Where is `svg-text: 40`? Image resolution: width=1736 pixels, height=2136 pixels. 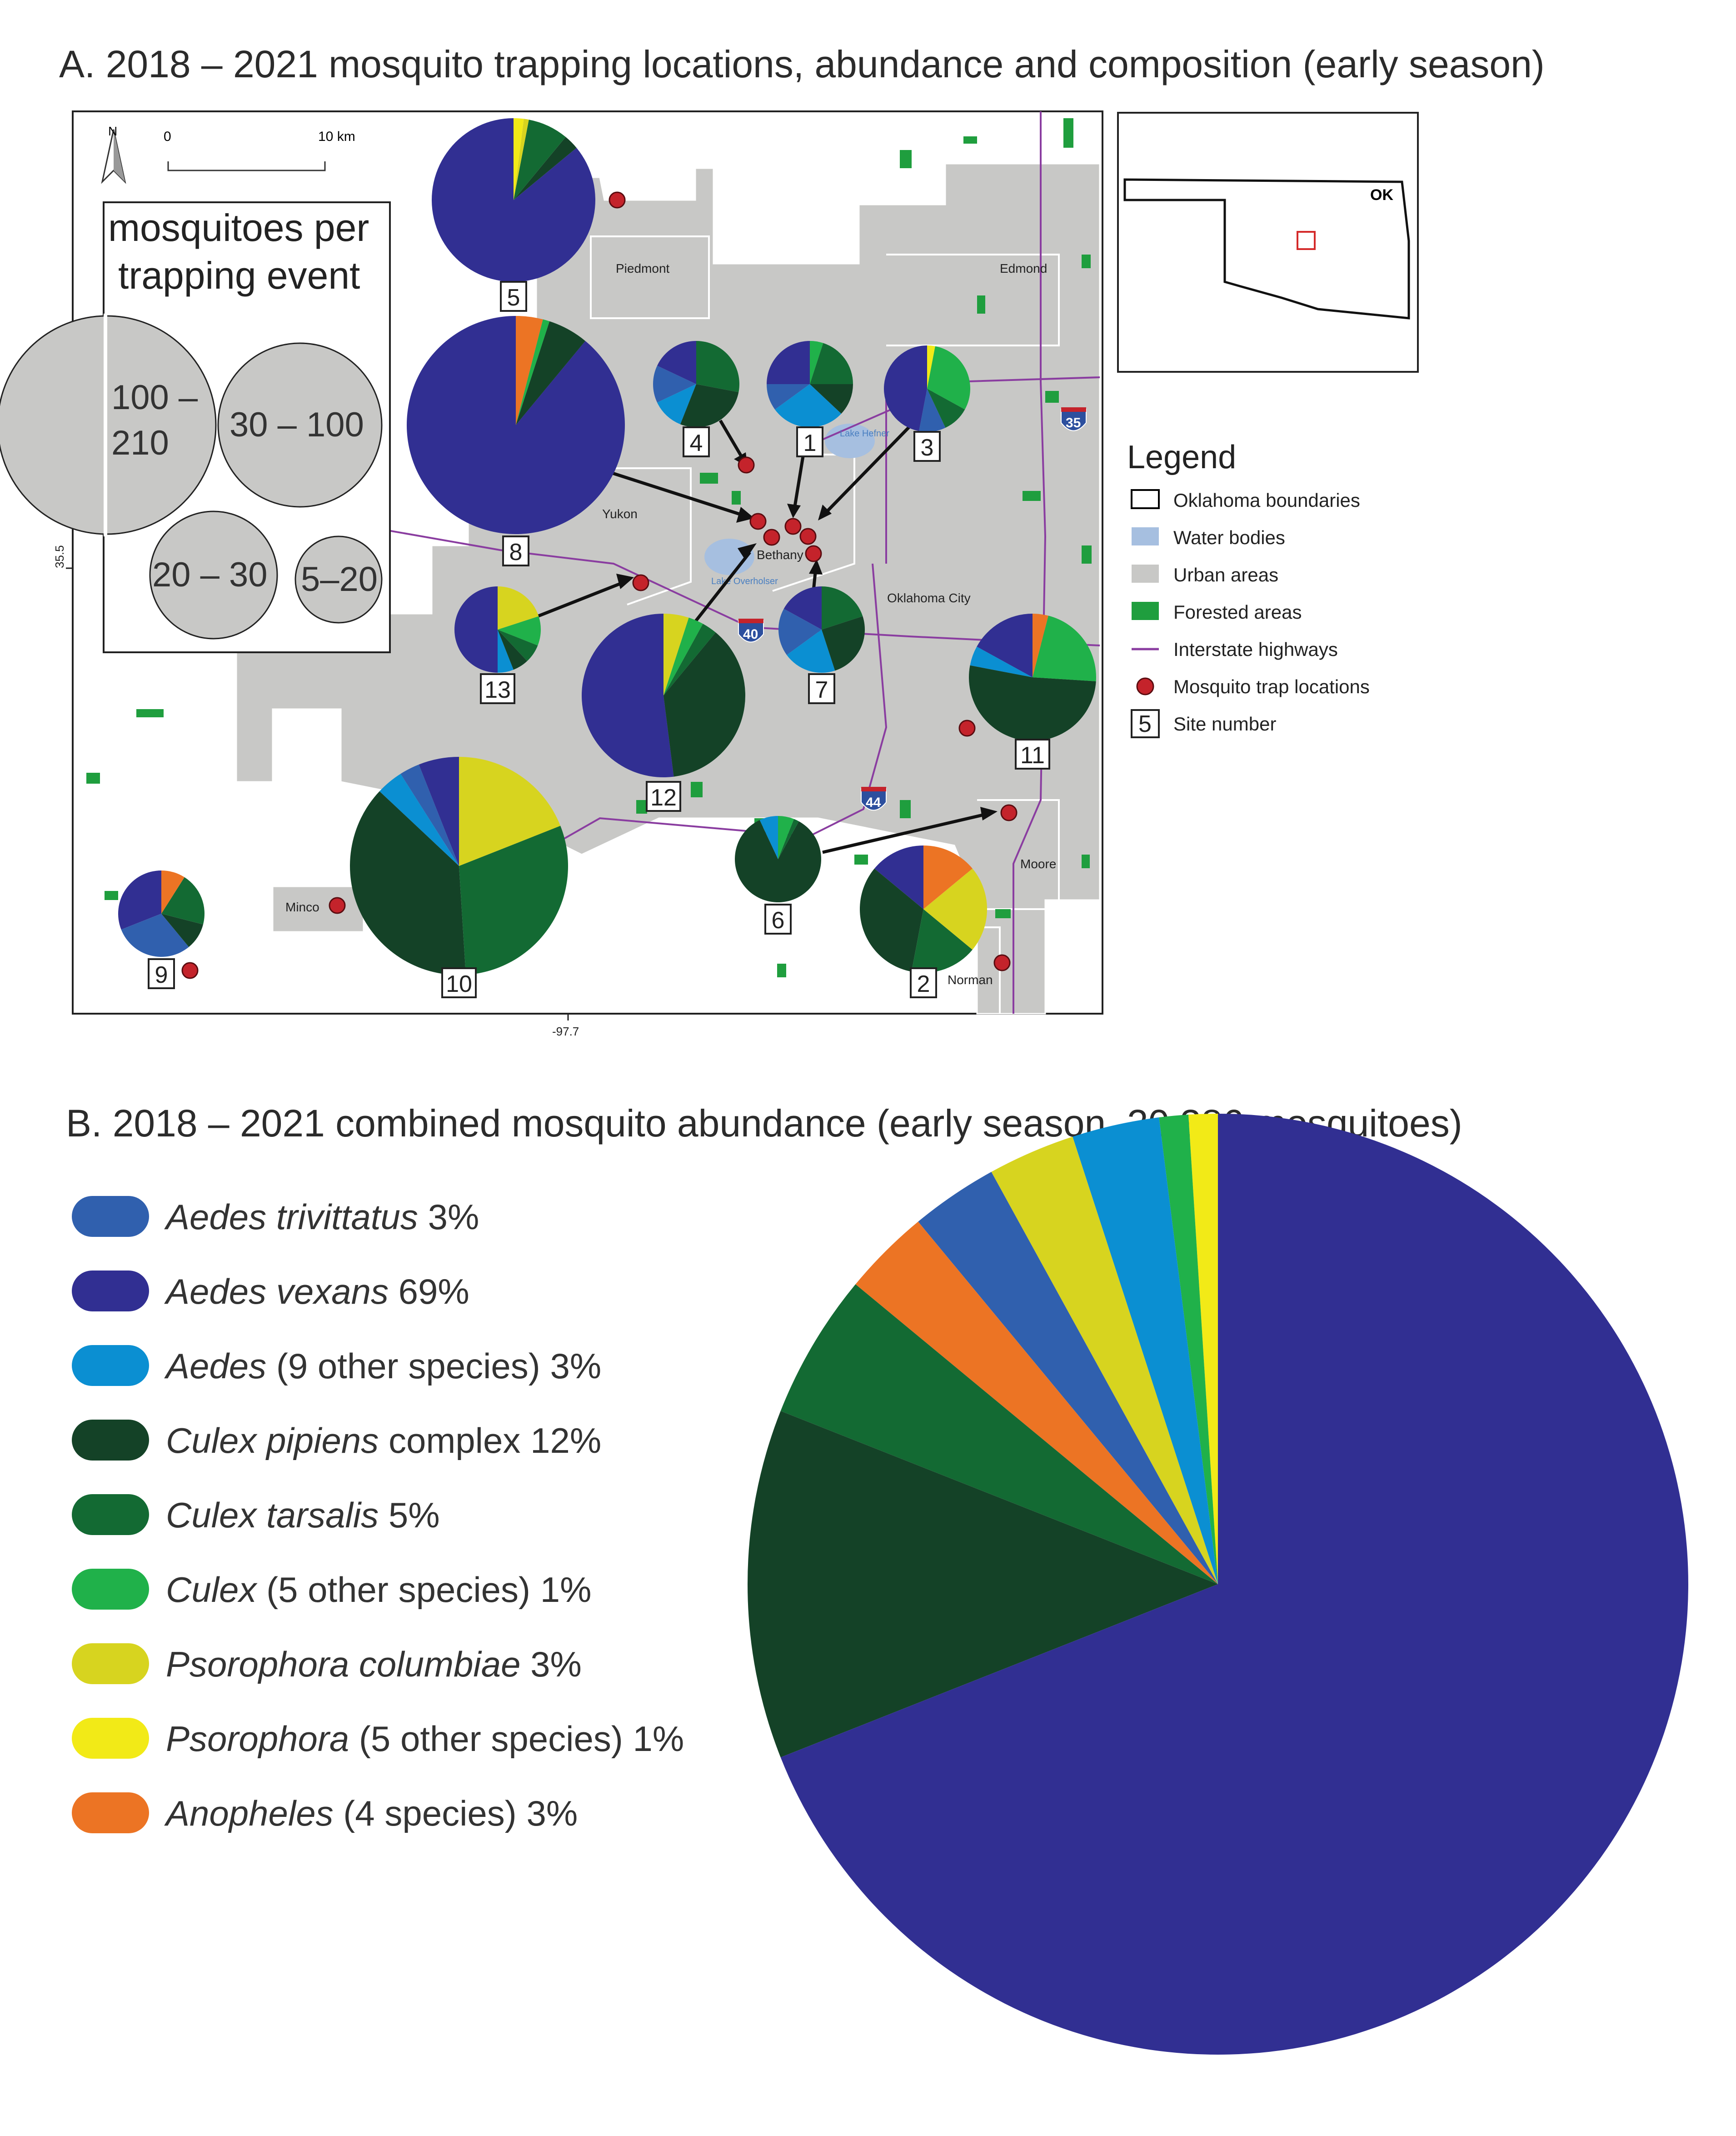
svg-text: 40 is located at coordinates (750, 635).